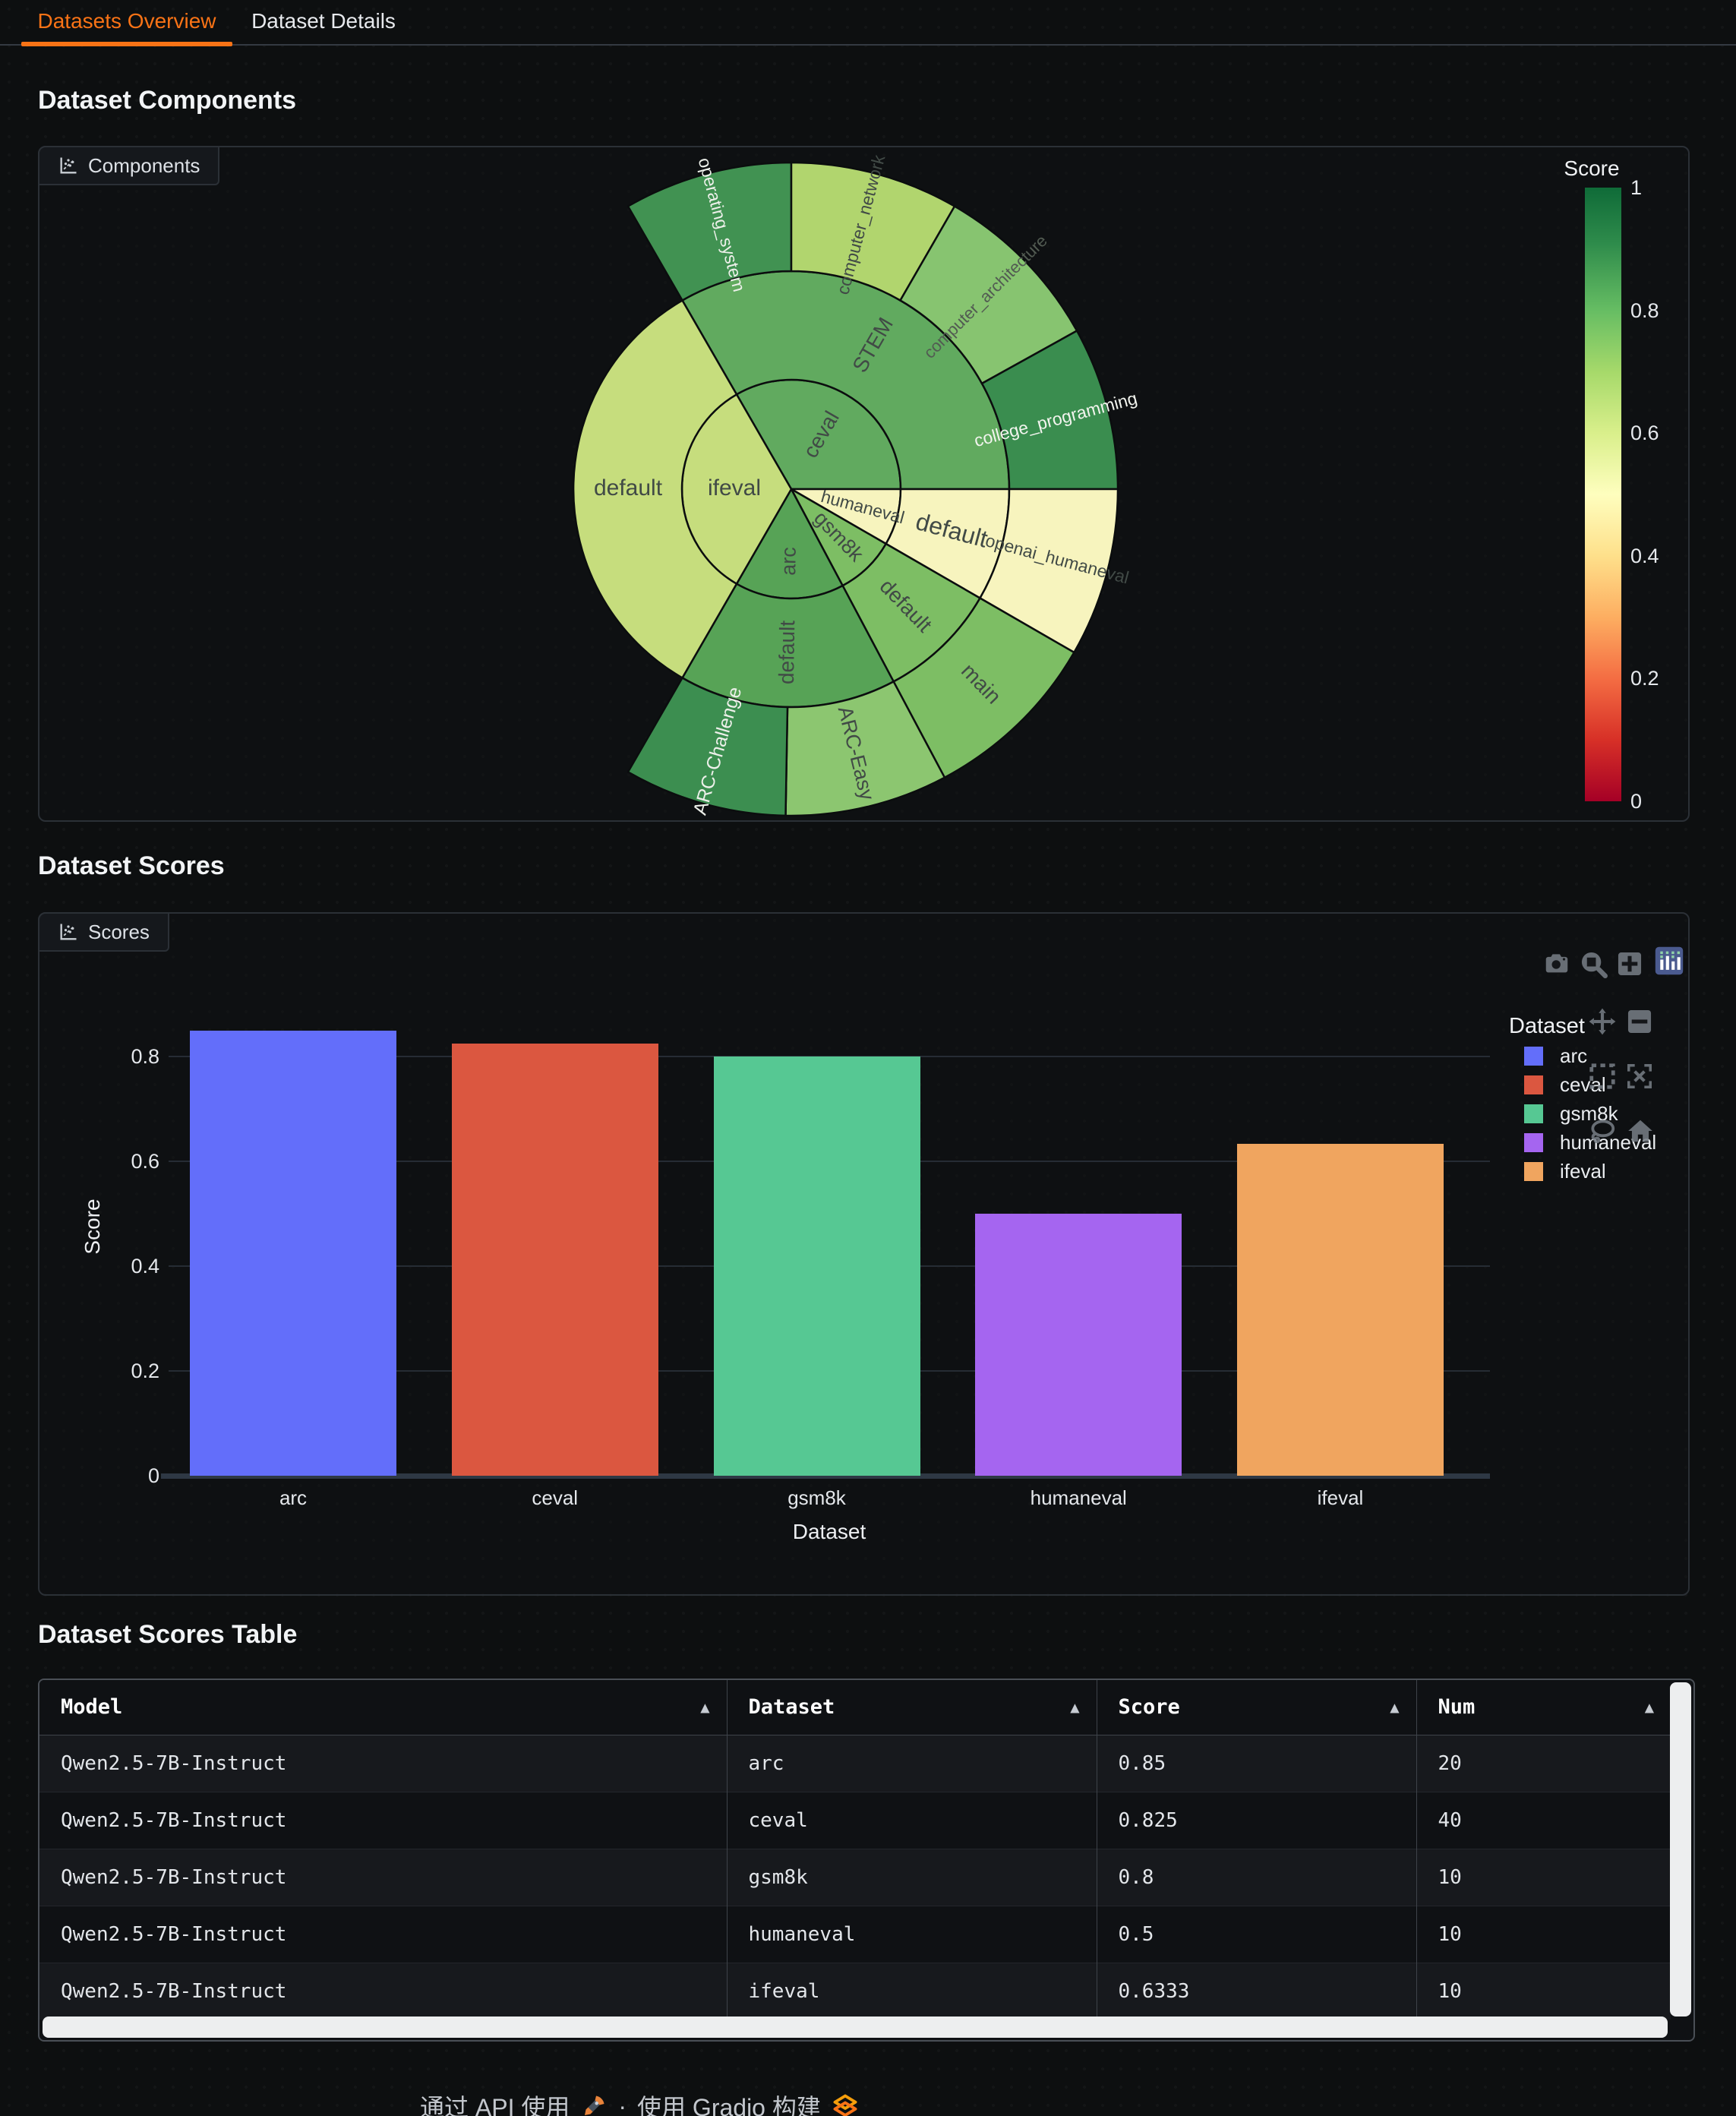  I want to click on cell-model-2: Qwen2.5-7B-Instruct, so click(383, 1877).